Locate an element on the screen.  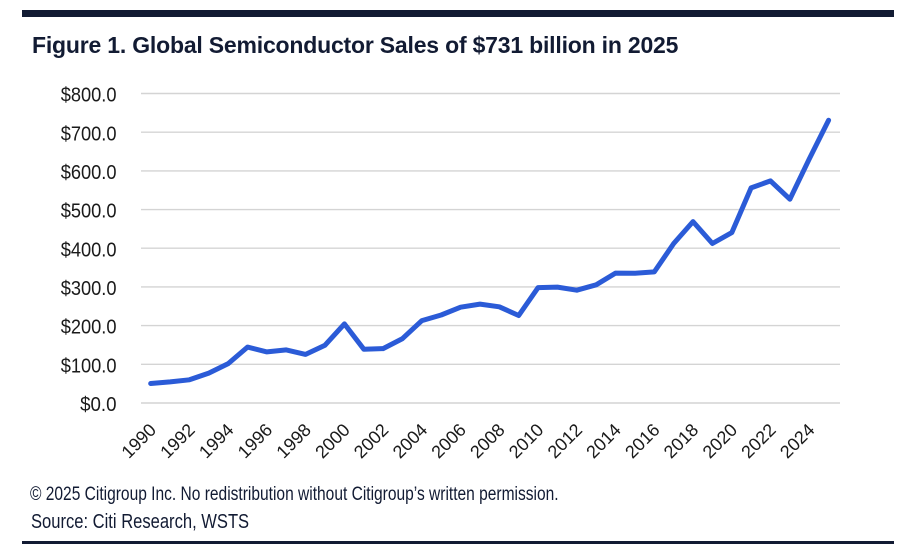
svg-text: 2016 is located at coordinates (642, 441).